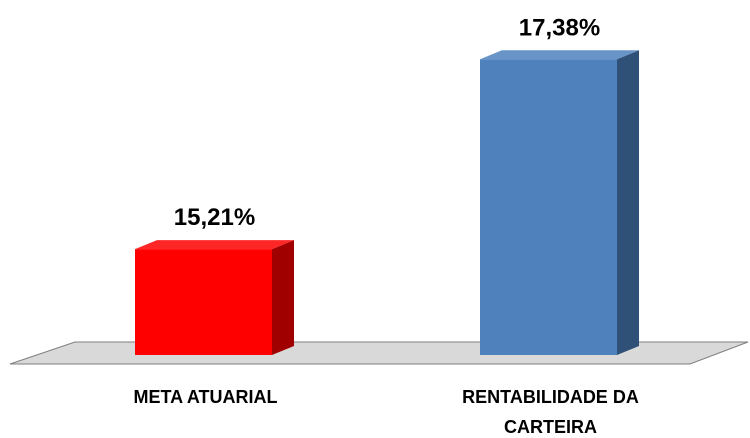 This screenshot has width=750, height=438. I want to click on value-label: 15,21%, so click(214, 217).